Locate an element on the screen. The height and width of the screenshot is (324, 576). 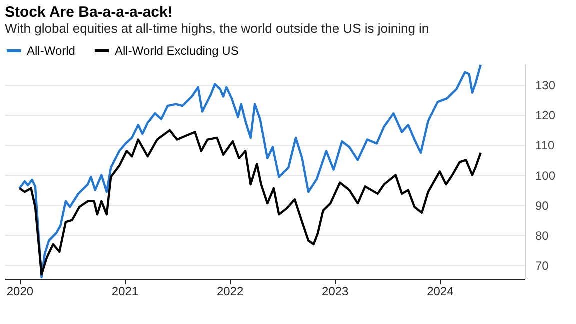
x-tick-label: 2024 is located at coordinates (440, 291).